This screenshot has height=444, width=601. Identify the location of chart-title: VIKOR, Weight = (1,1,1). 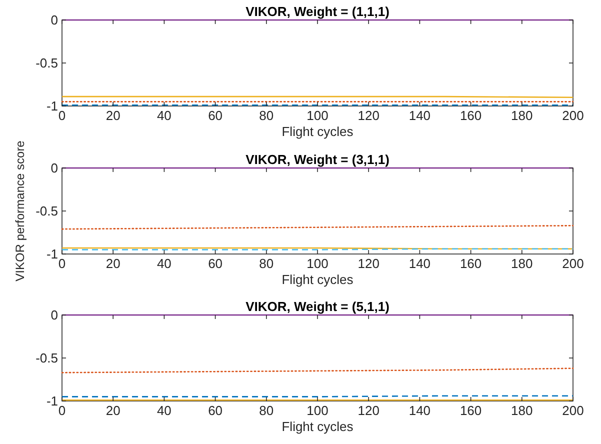
(318, 11).